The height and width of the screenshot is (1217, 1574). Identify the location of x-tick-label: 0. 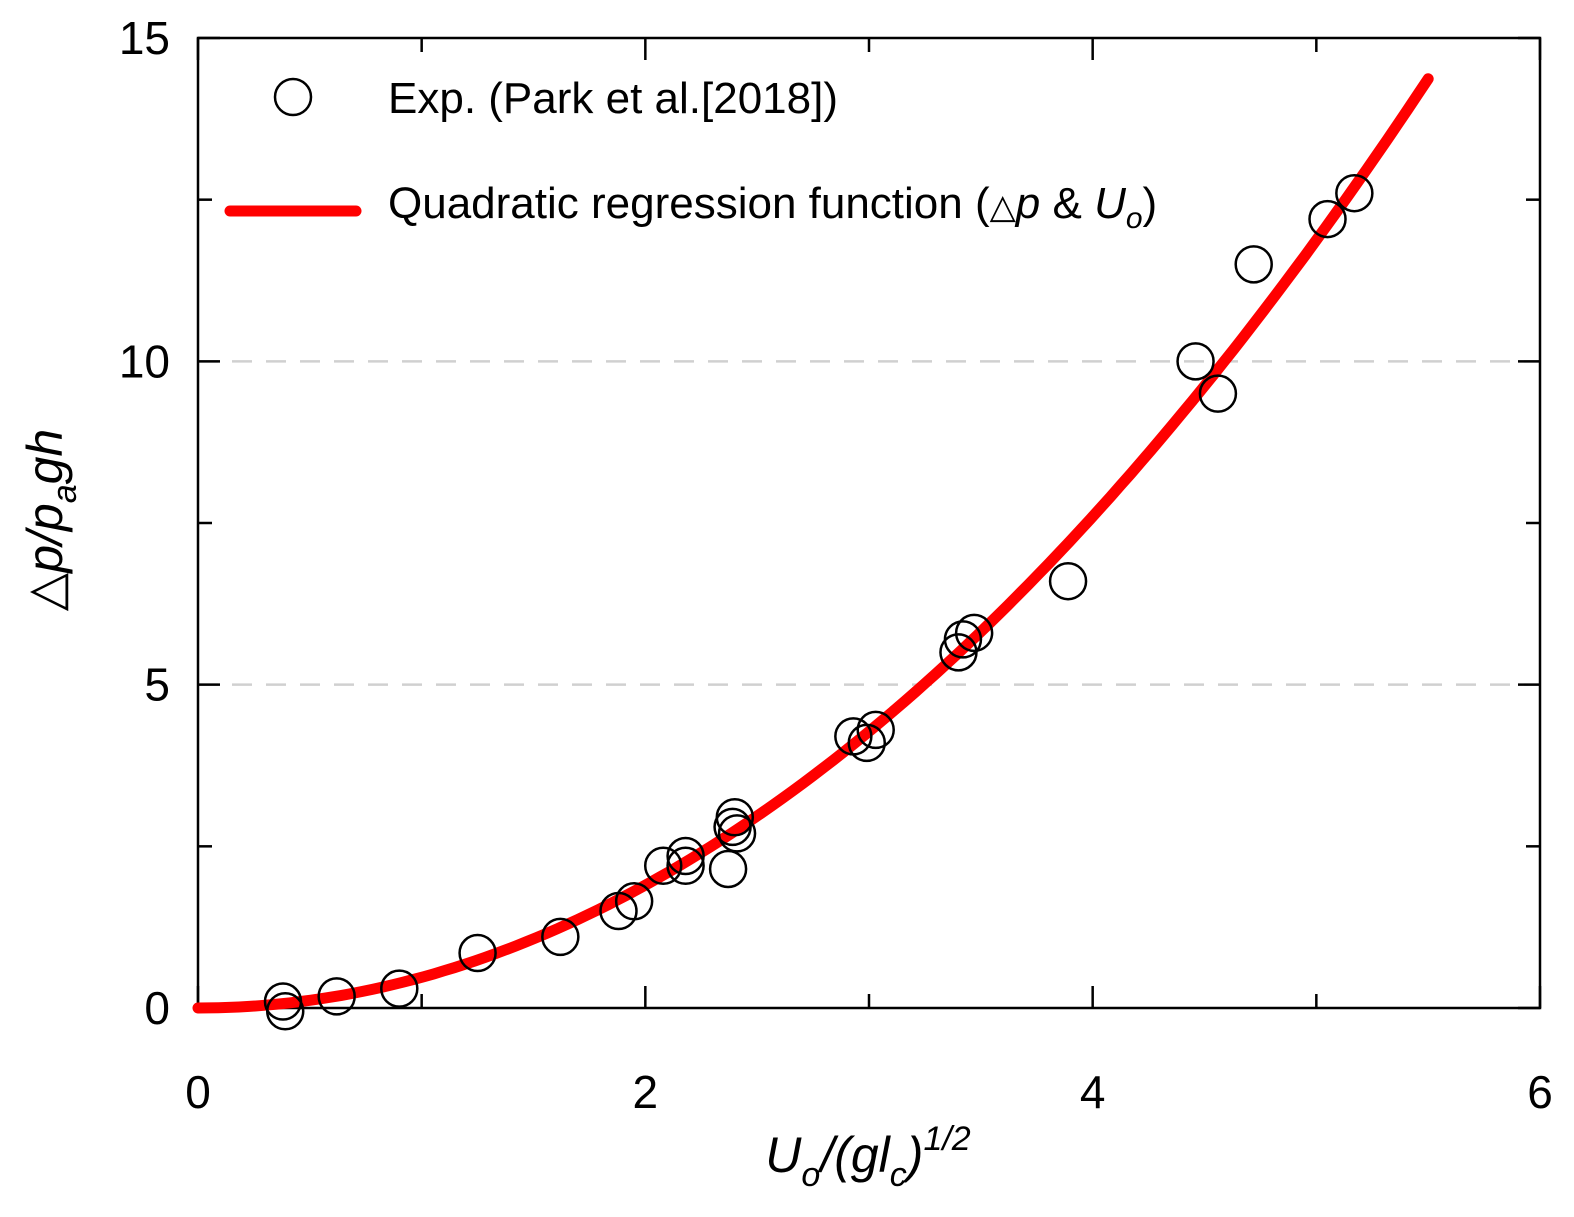
(198, 1092).